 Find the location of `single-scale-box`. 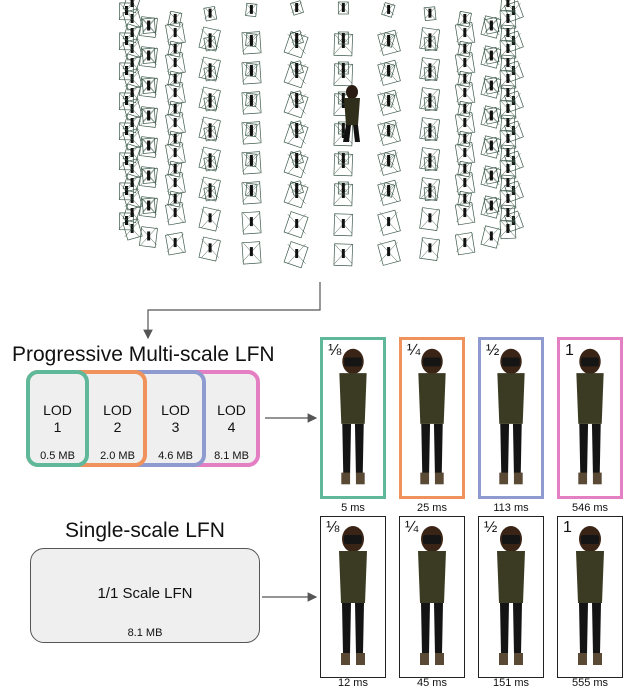

single-scale-box is located at coordinates (145, 595).